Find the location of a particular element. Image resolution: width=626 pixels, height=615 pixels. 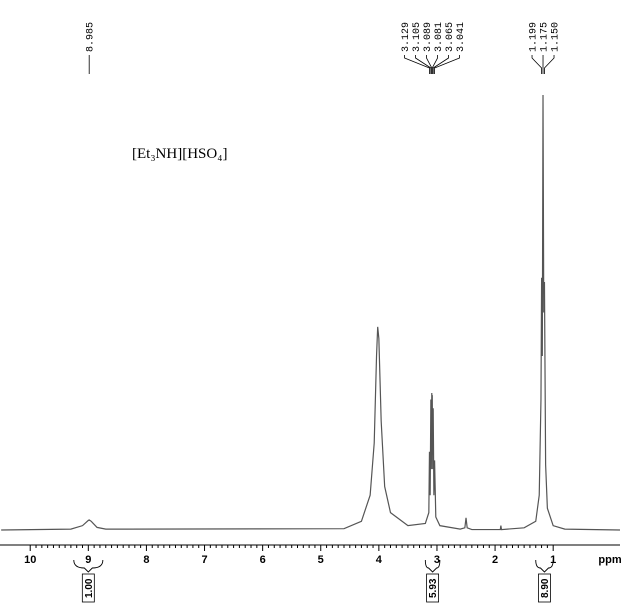

integral-label: 5.93 is located at coordinates (433, 588).